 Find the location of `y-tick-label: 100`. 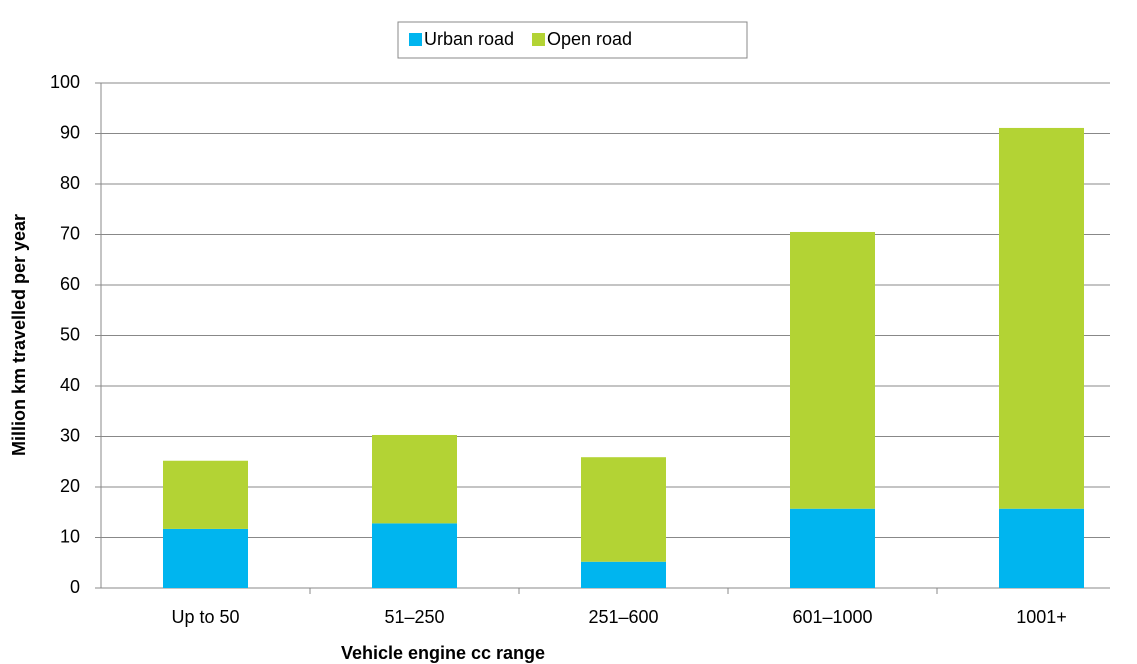

y-tick-label: 100 is located at coordinates (65, 82).